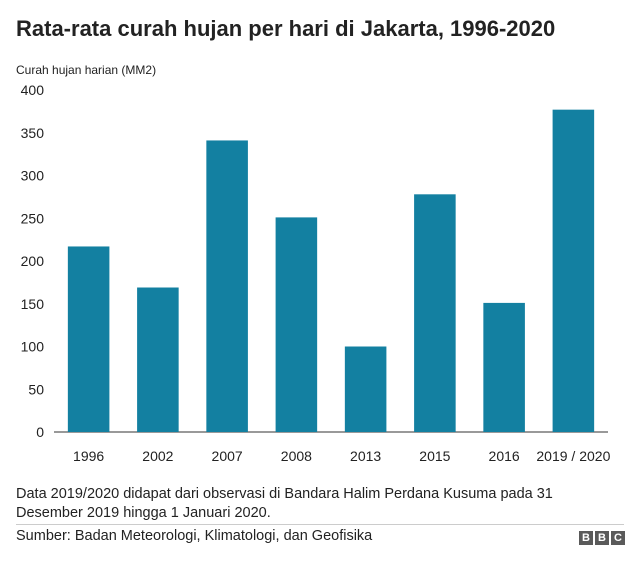 Image resolution: width=640 pixels, height=565 pixels. I want to click on x-axis-ticks: 1996 2002 2007 2008 2013 2015 2016 2019 / 2020, so click(342, 456).